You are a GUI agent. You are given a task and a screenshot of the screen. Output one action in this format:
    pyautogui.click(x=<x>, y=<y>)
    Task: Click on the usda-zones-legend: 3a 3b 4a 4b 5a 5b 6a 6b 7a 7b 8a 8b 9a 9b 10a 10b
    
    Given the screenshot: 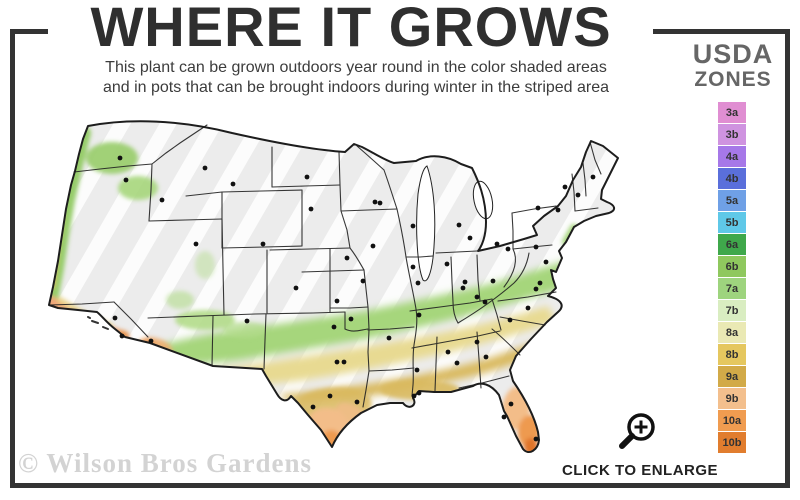 What is the action you would take?
    pyautogui.click(x=732, y=277)
    